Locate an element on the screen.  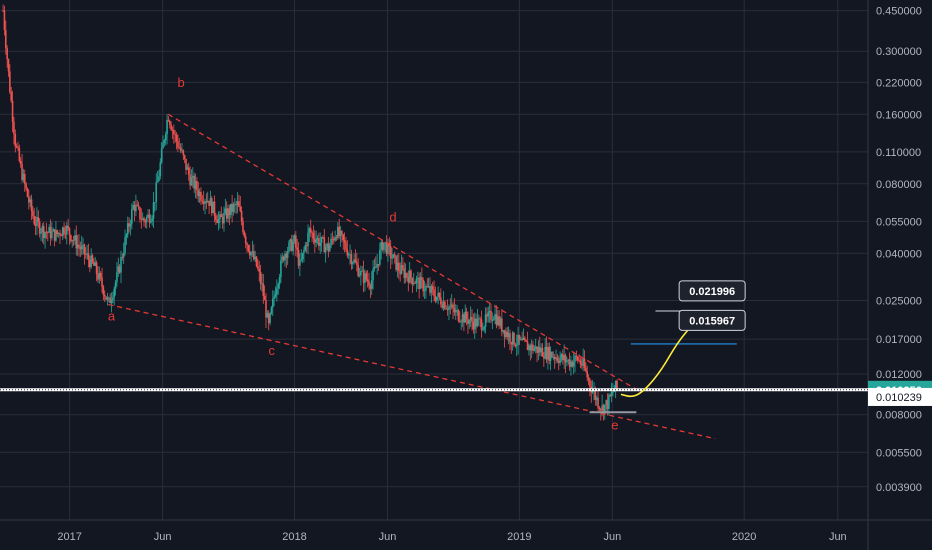
y-tick-label: 0.160000 is located at coordinates (899, 115).